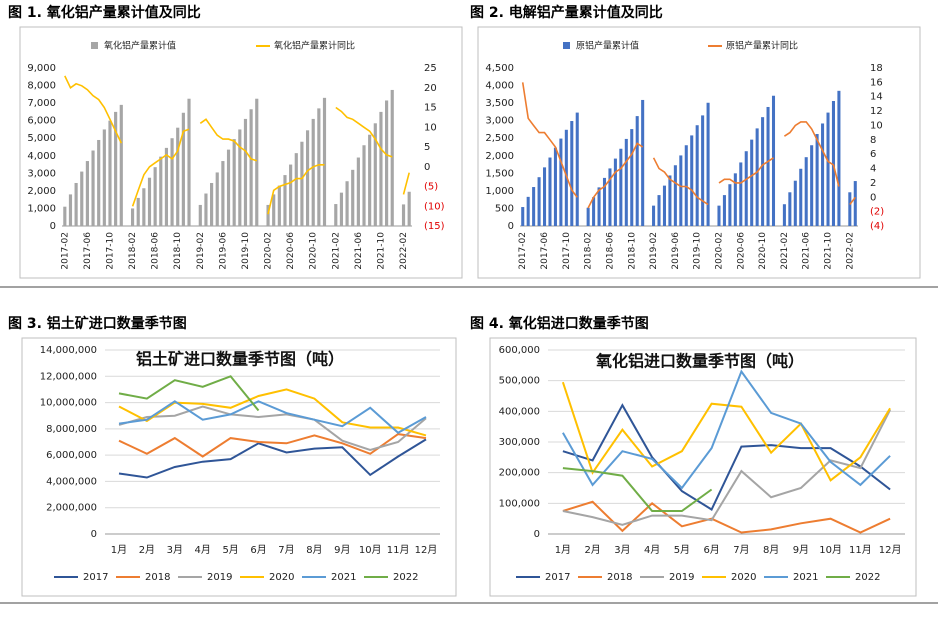  I want to click on y-tick-label: 6,000, so click(41, 121).